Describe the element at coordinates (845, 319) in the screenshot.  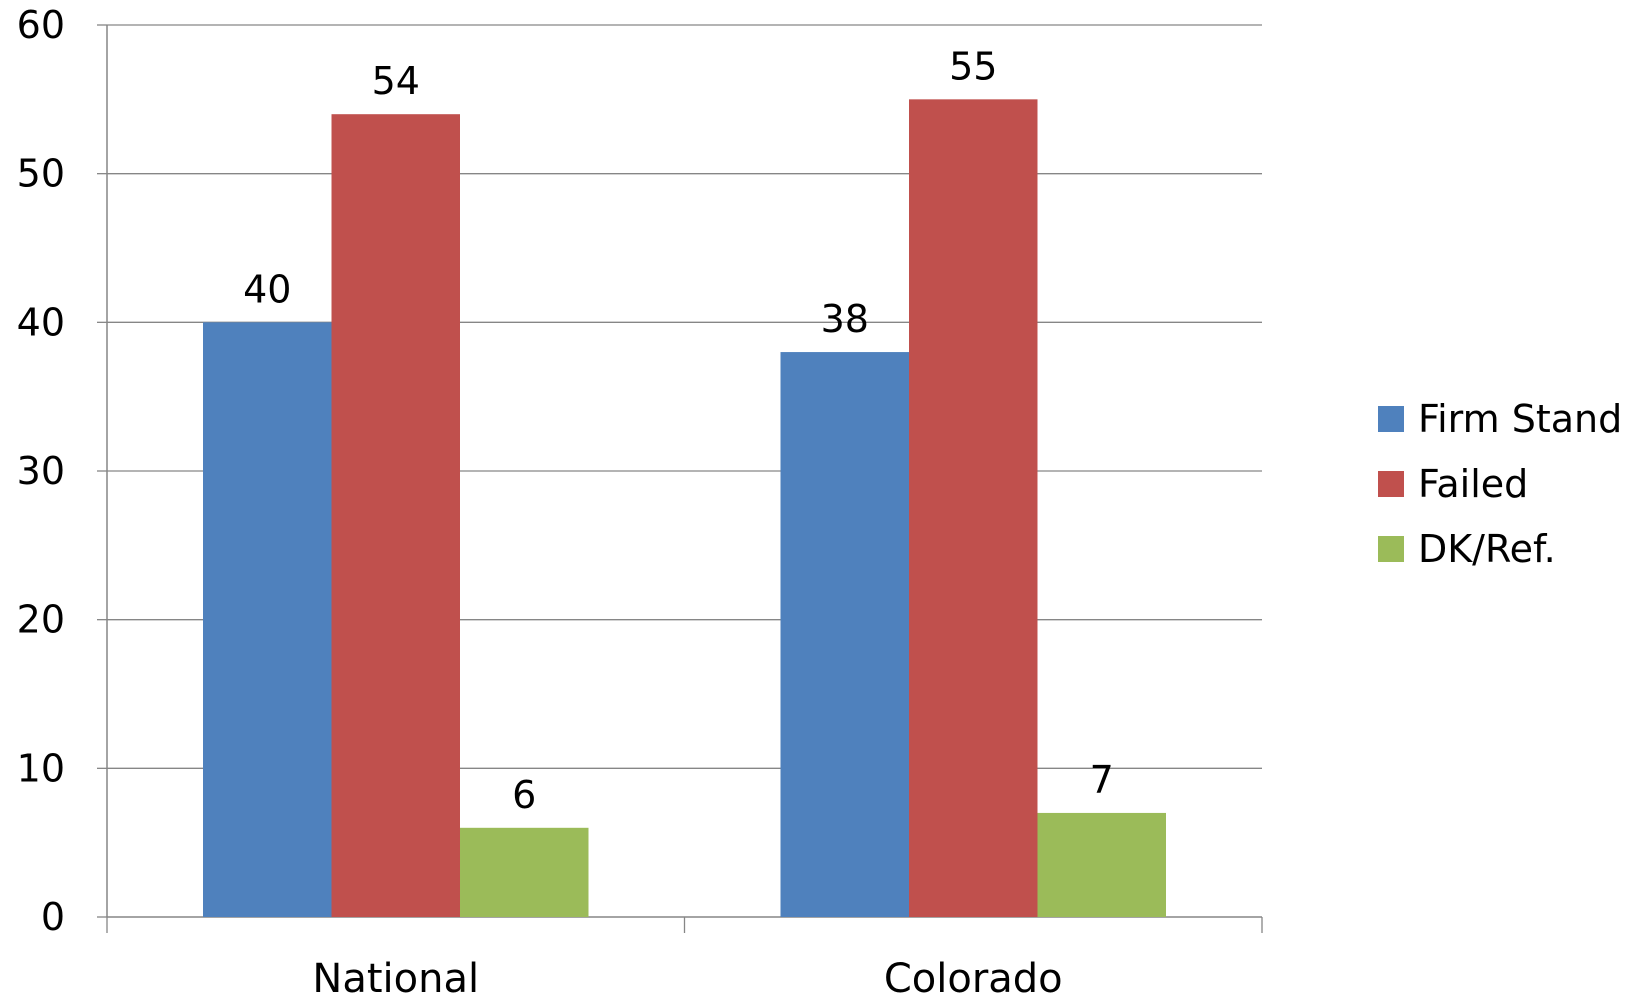
I see `data-label: 38` at that location.